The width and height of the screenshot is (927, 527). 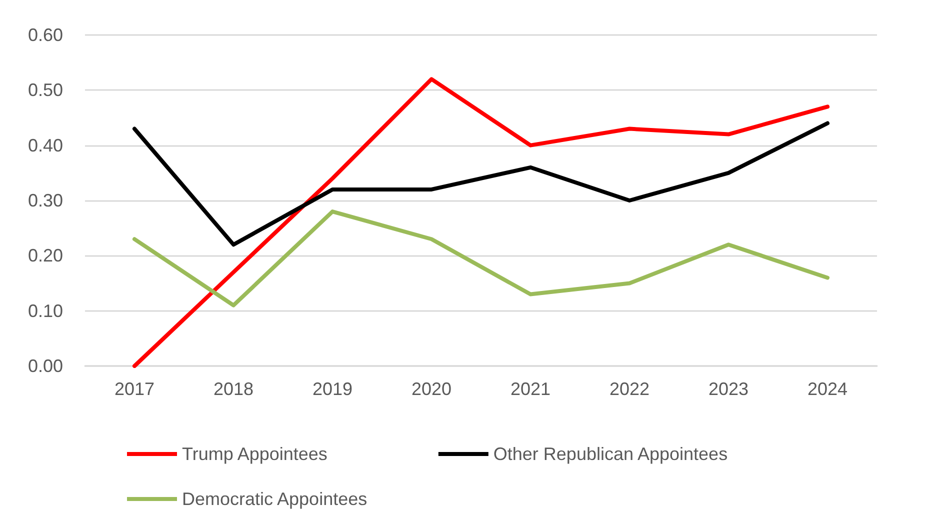 What do you see at coordinates (45, 256) in the screenshot?
I see `y-tick-label: 0.20` at bounding box center [45, 256].